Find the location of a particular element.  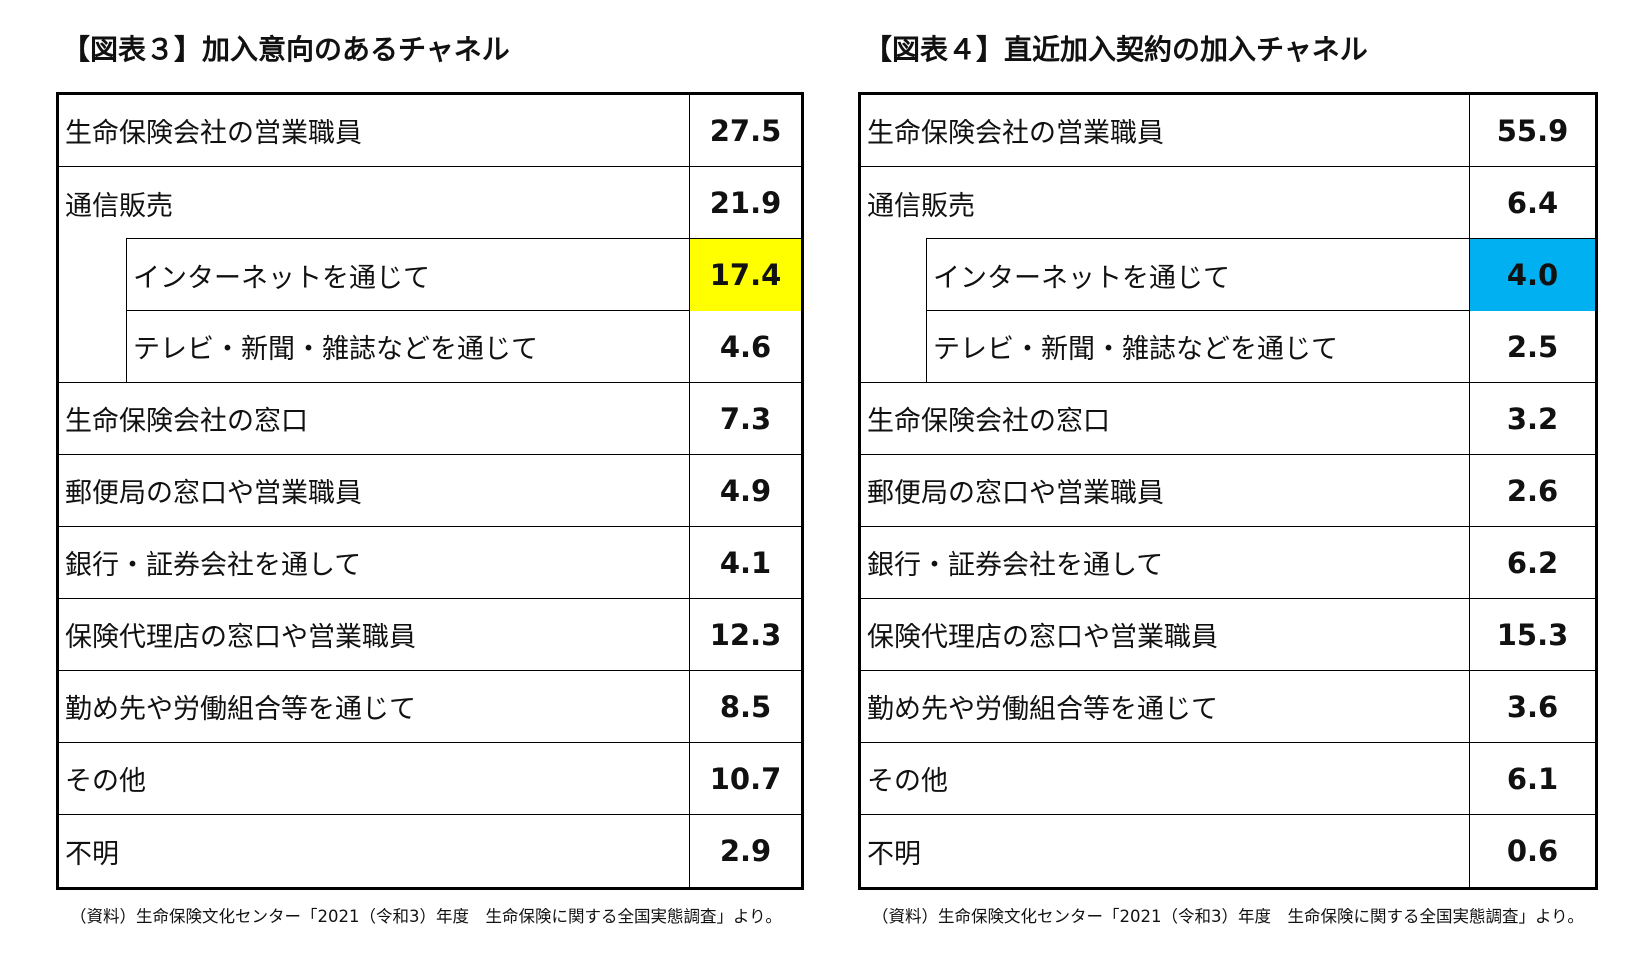

row-value: 12.3 is located at coordinates (745, 634).